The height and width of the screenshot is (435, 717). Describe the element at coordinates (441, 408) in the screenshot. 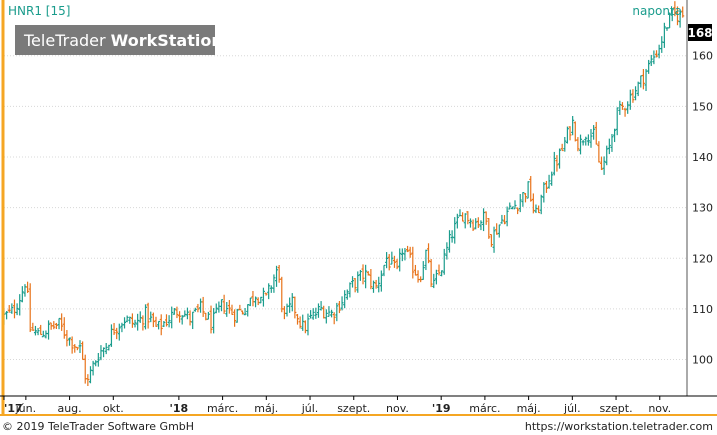

I see `x-tick-label: '19` at that location.